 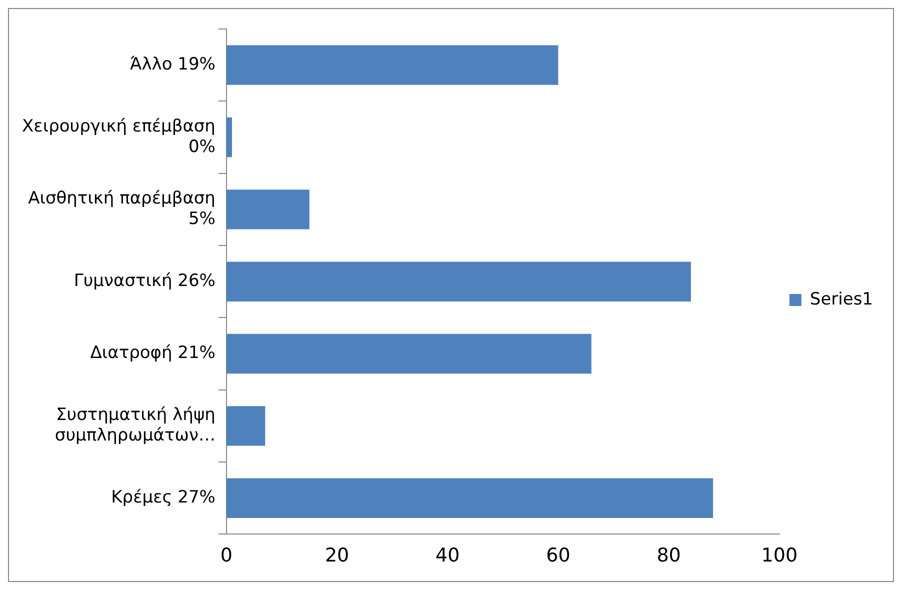 What do you see at coordinates (842, 299) in the screenshot?
I see `legend-label: Series1` at bounding box center [842, 299].